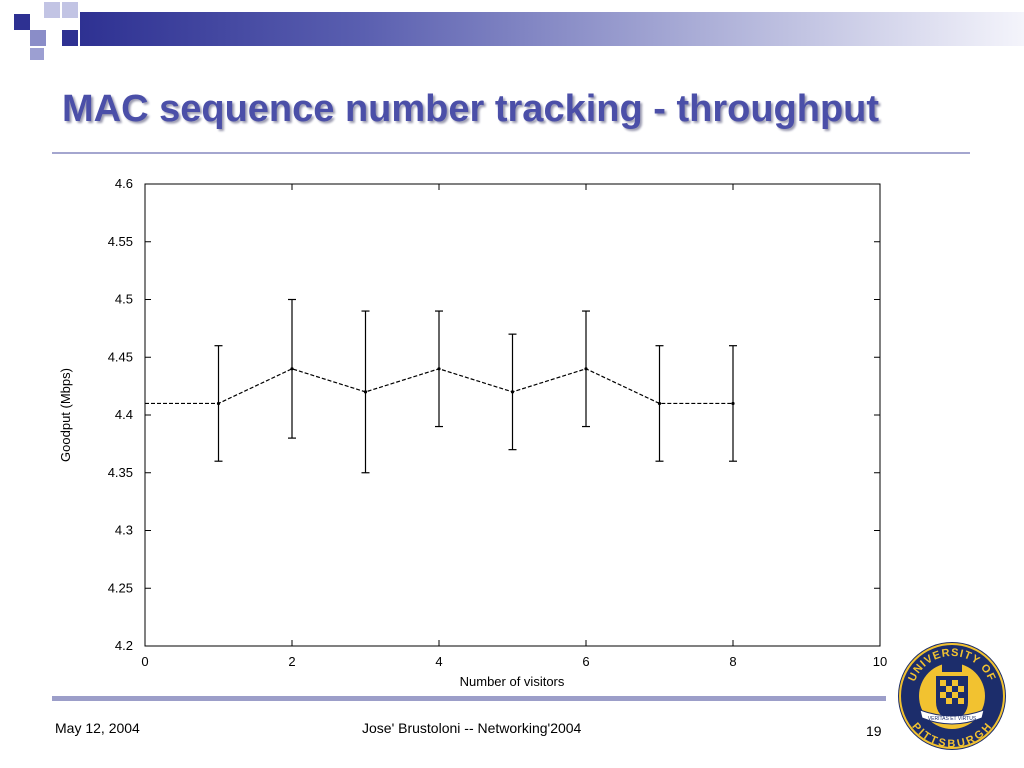 This screenshot has height=768, width=1024. Describe the element at coordinates (732, 661) in the screenshot. I see `x-tick-label: 8` at that location.